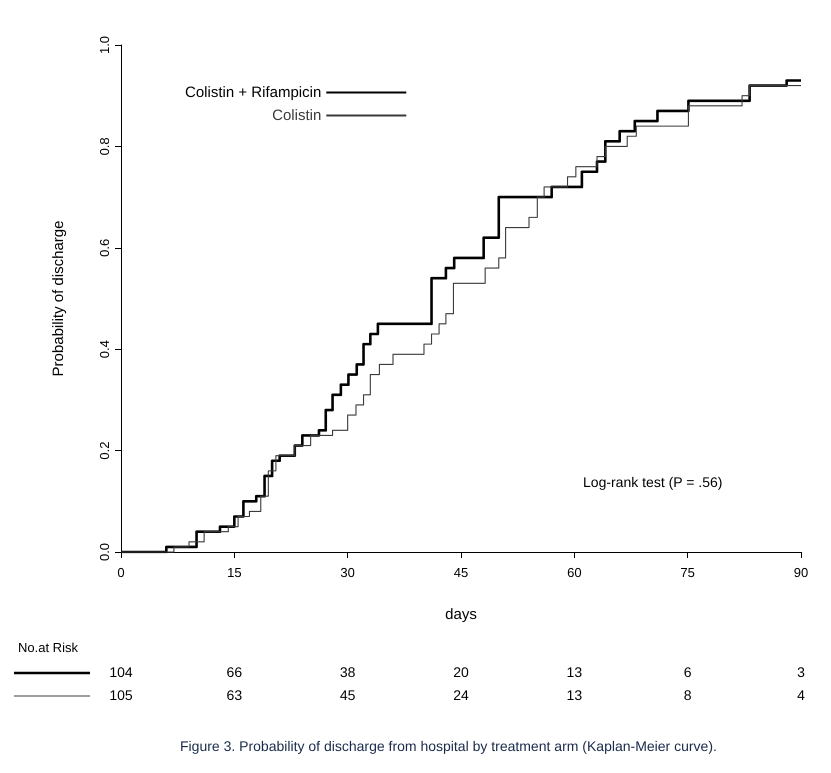  I want to click on text: 66, so click(234, 672).